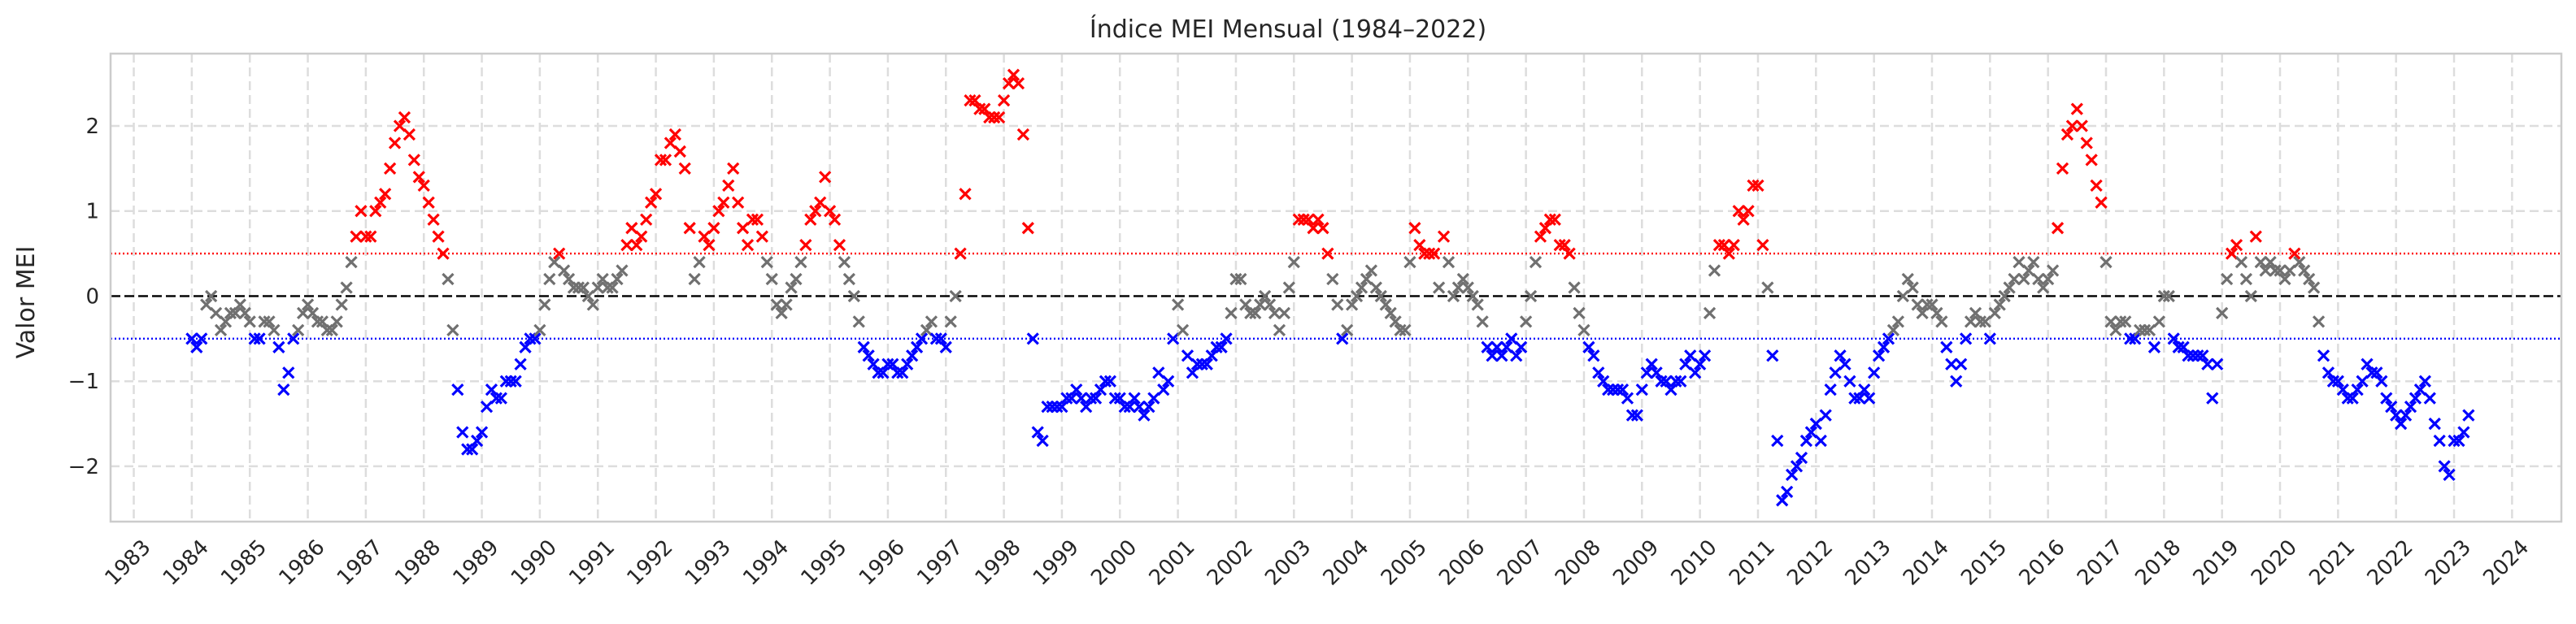 Image resolution: width=2576 pixels, height=624 pixels. I want to click on y-tick-label: −2, so click(83, 467).